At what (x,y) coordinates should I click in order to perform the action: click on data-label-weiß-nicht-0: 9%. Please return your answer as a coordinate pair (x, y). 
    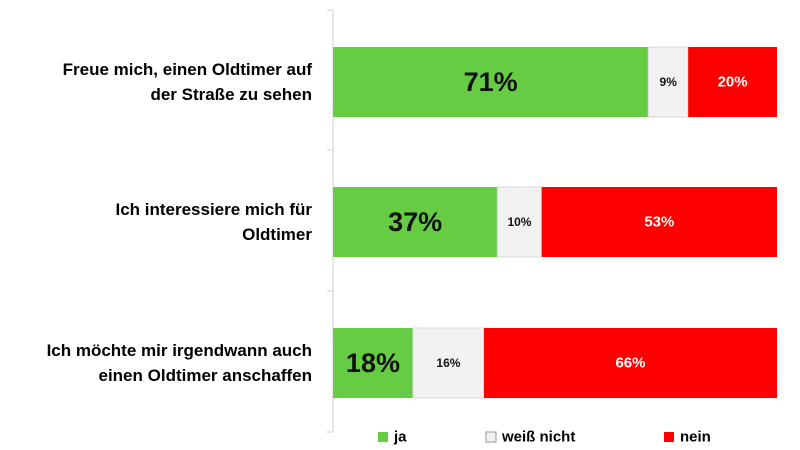
    Looking at the image, I should click on (669, 82).